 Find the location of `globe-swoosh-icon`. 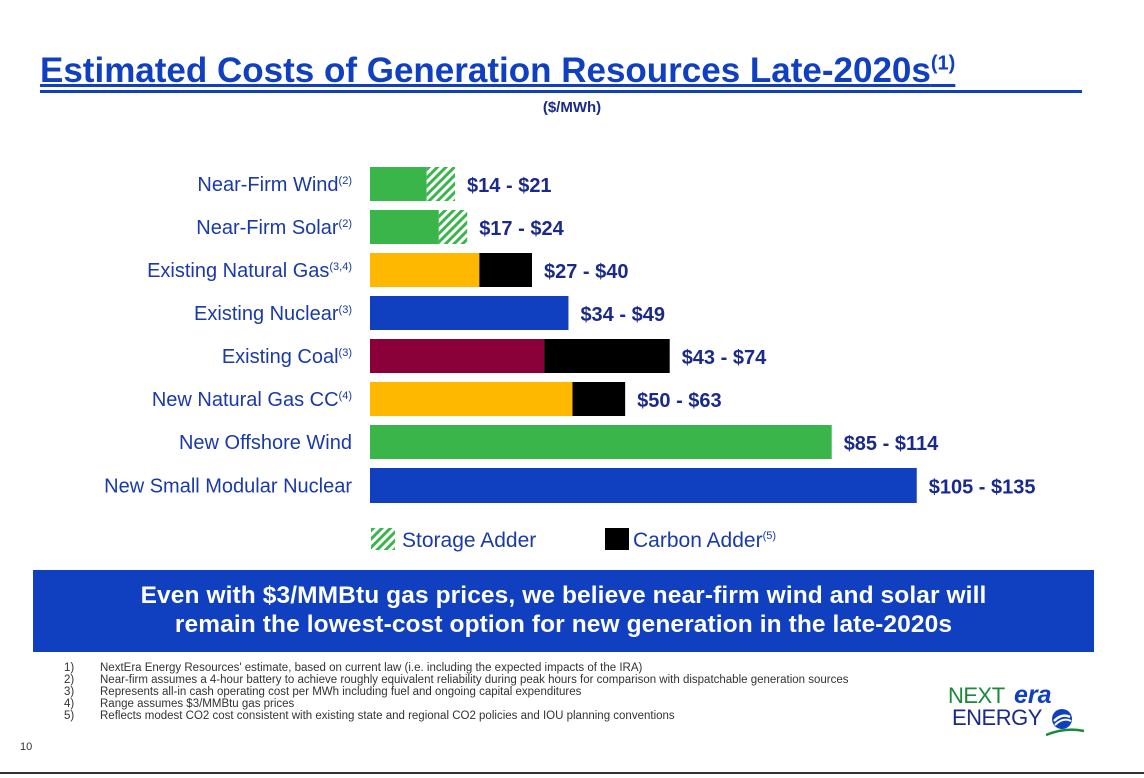

globe-swoosh-icon is located at coordinates (1065, 723).